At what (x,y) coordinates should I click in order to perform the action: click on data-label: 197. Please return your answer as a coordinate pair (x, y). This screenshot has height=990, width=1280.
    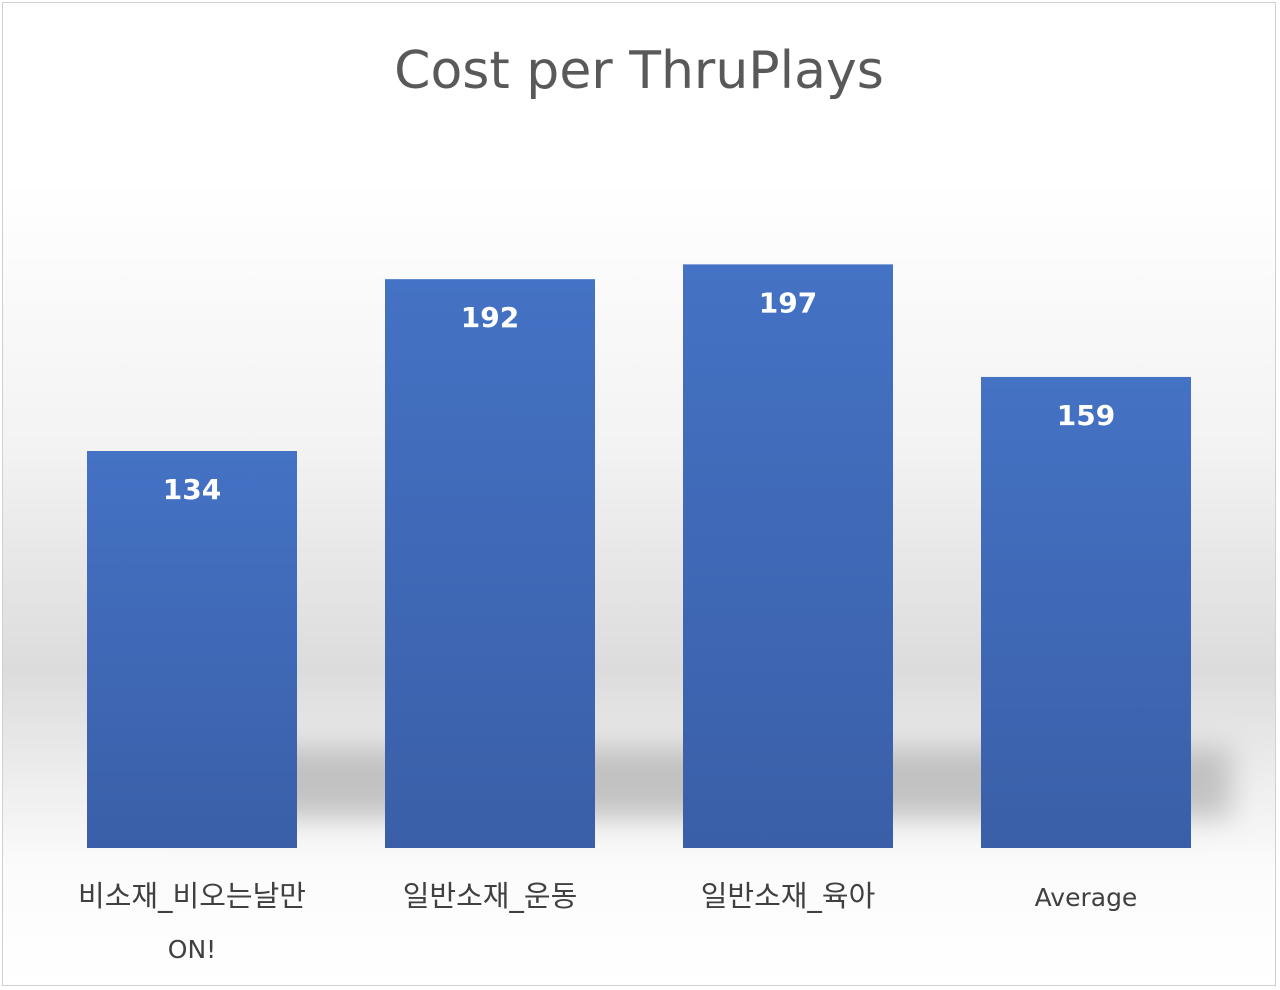
    Looking at the image, I should click on (788, 302).